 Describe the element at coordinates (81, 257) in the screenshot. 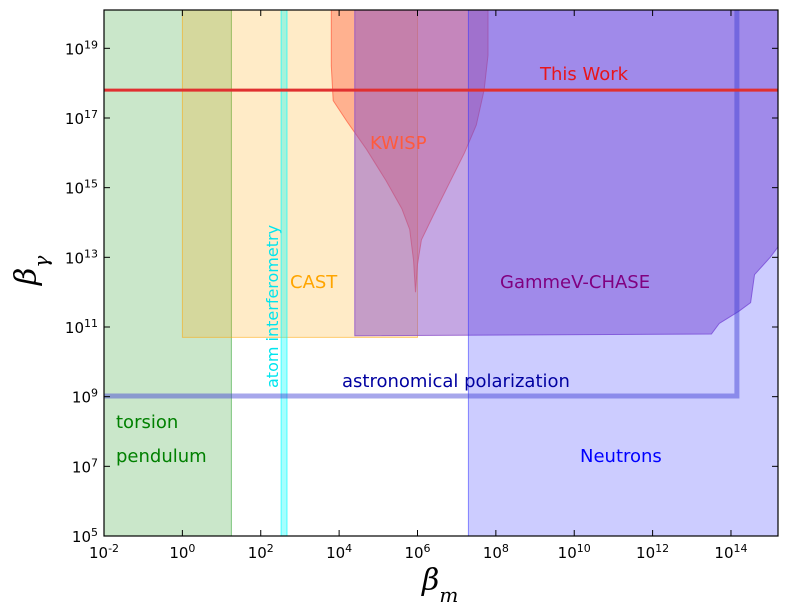

I see `y-tick-label: 10¹³` at that location.